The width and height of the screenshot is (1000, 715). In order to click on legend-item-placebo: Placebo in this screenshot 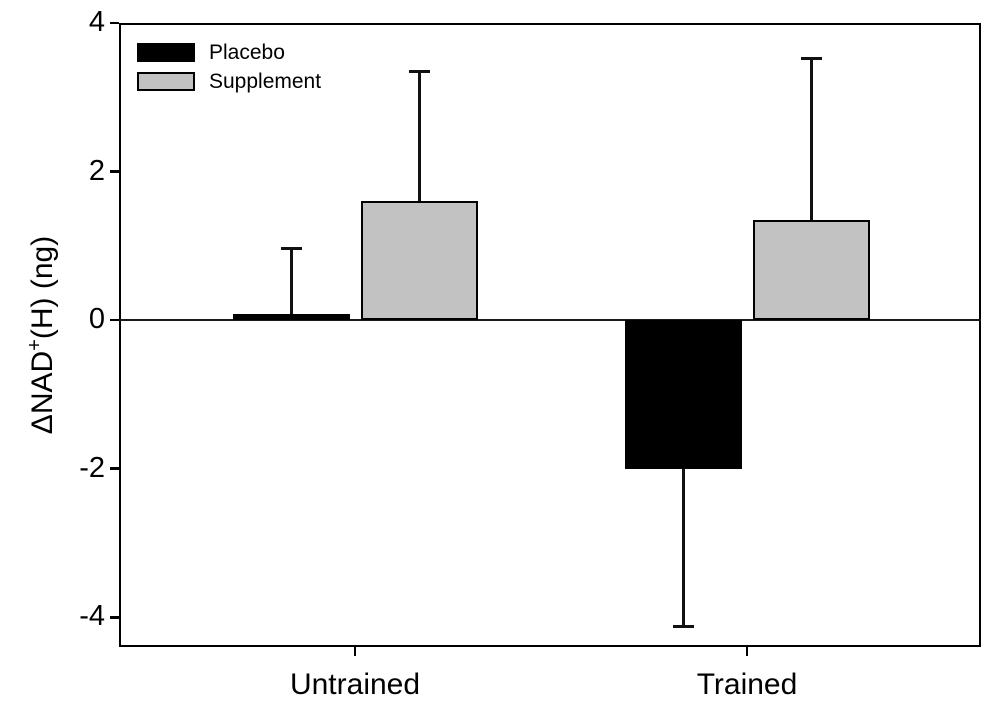, I will do `click(229, 52)`.